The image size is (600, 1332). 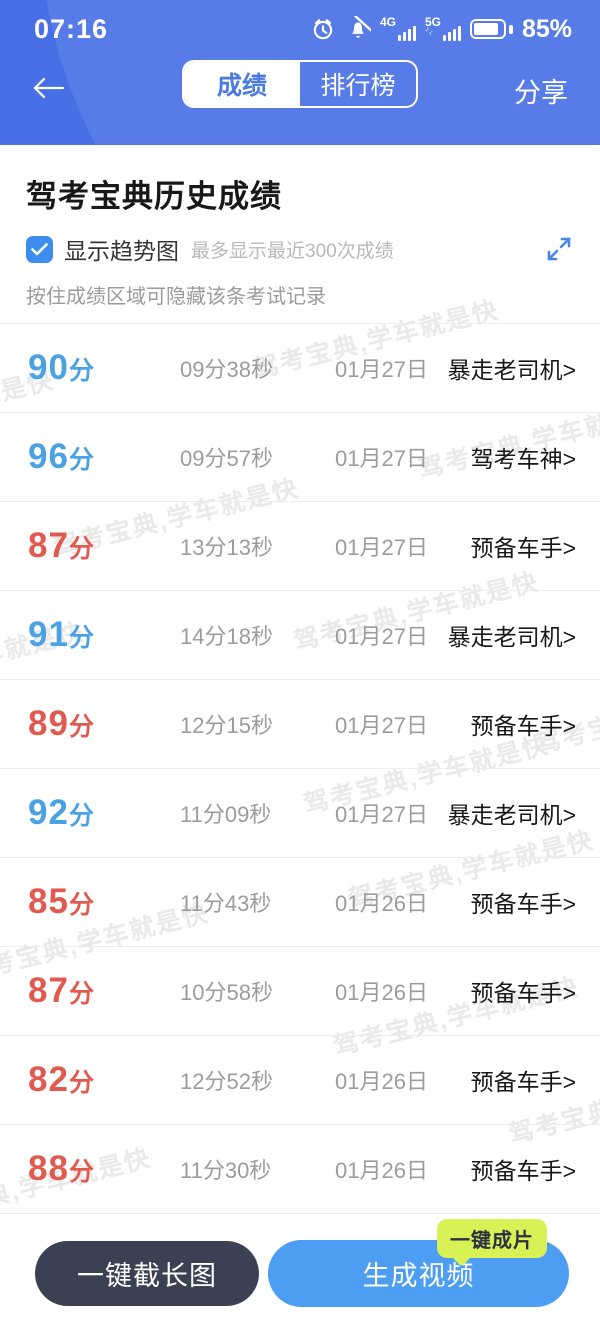 What do you see at coordinates (300, 813) in the screenshot?
I see `score-row: 92分 11分09秒 01月27日 暴走老司机>` at bounding box center [300, 813].